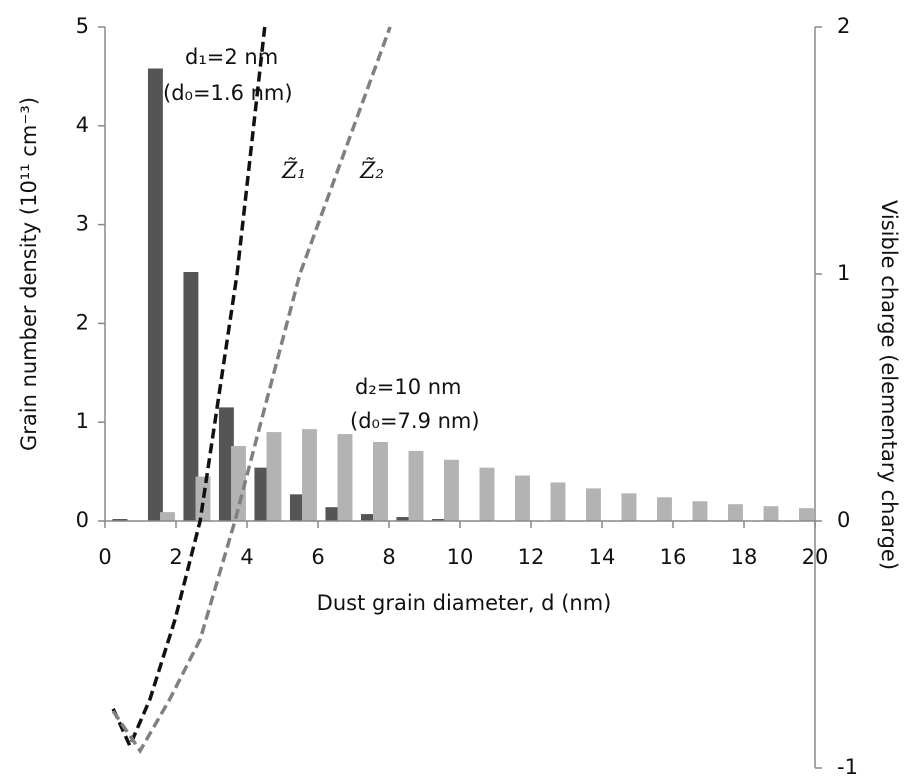 The image size is (906, 778). I want to click on curve-label: Z̃₂, so click(371, 171).